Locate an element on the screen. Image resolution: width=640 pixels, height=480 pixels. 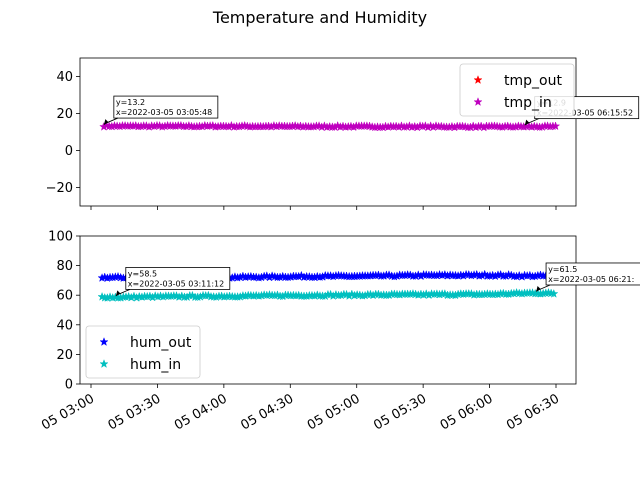
legend-label: hum_in is located at coordinates (155, 365).